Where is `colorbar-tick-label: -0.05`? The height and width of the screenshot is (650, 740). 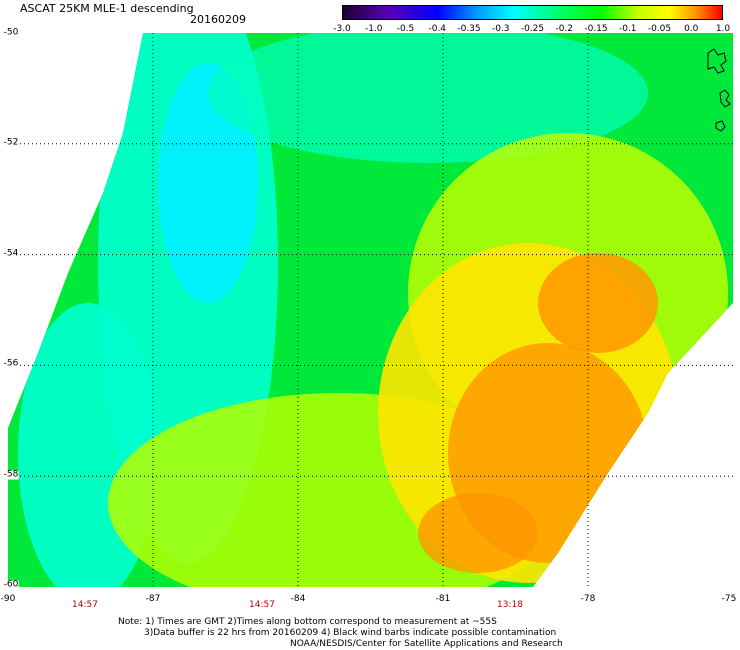
colorbar-tick-label: -0.05 is located at coordinates (659, 29).